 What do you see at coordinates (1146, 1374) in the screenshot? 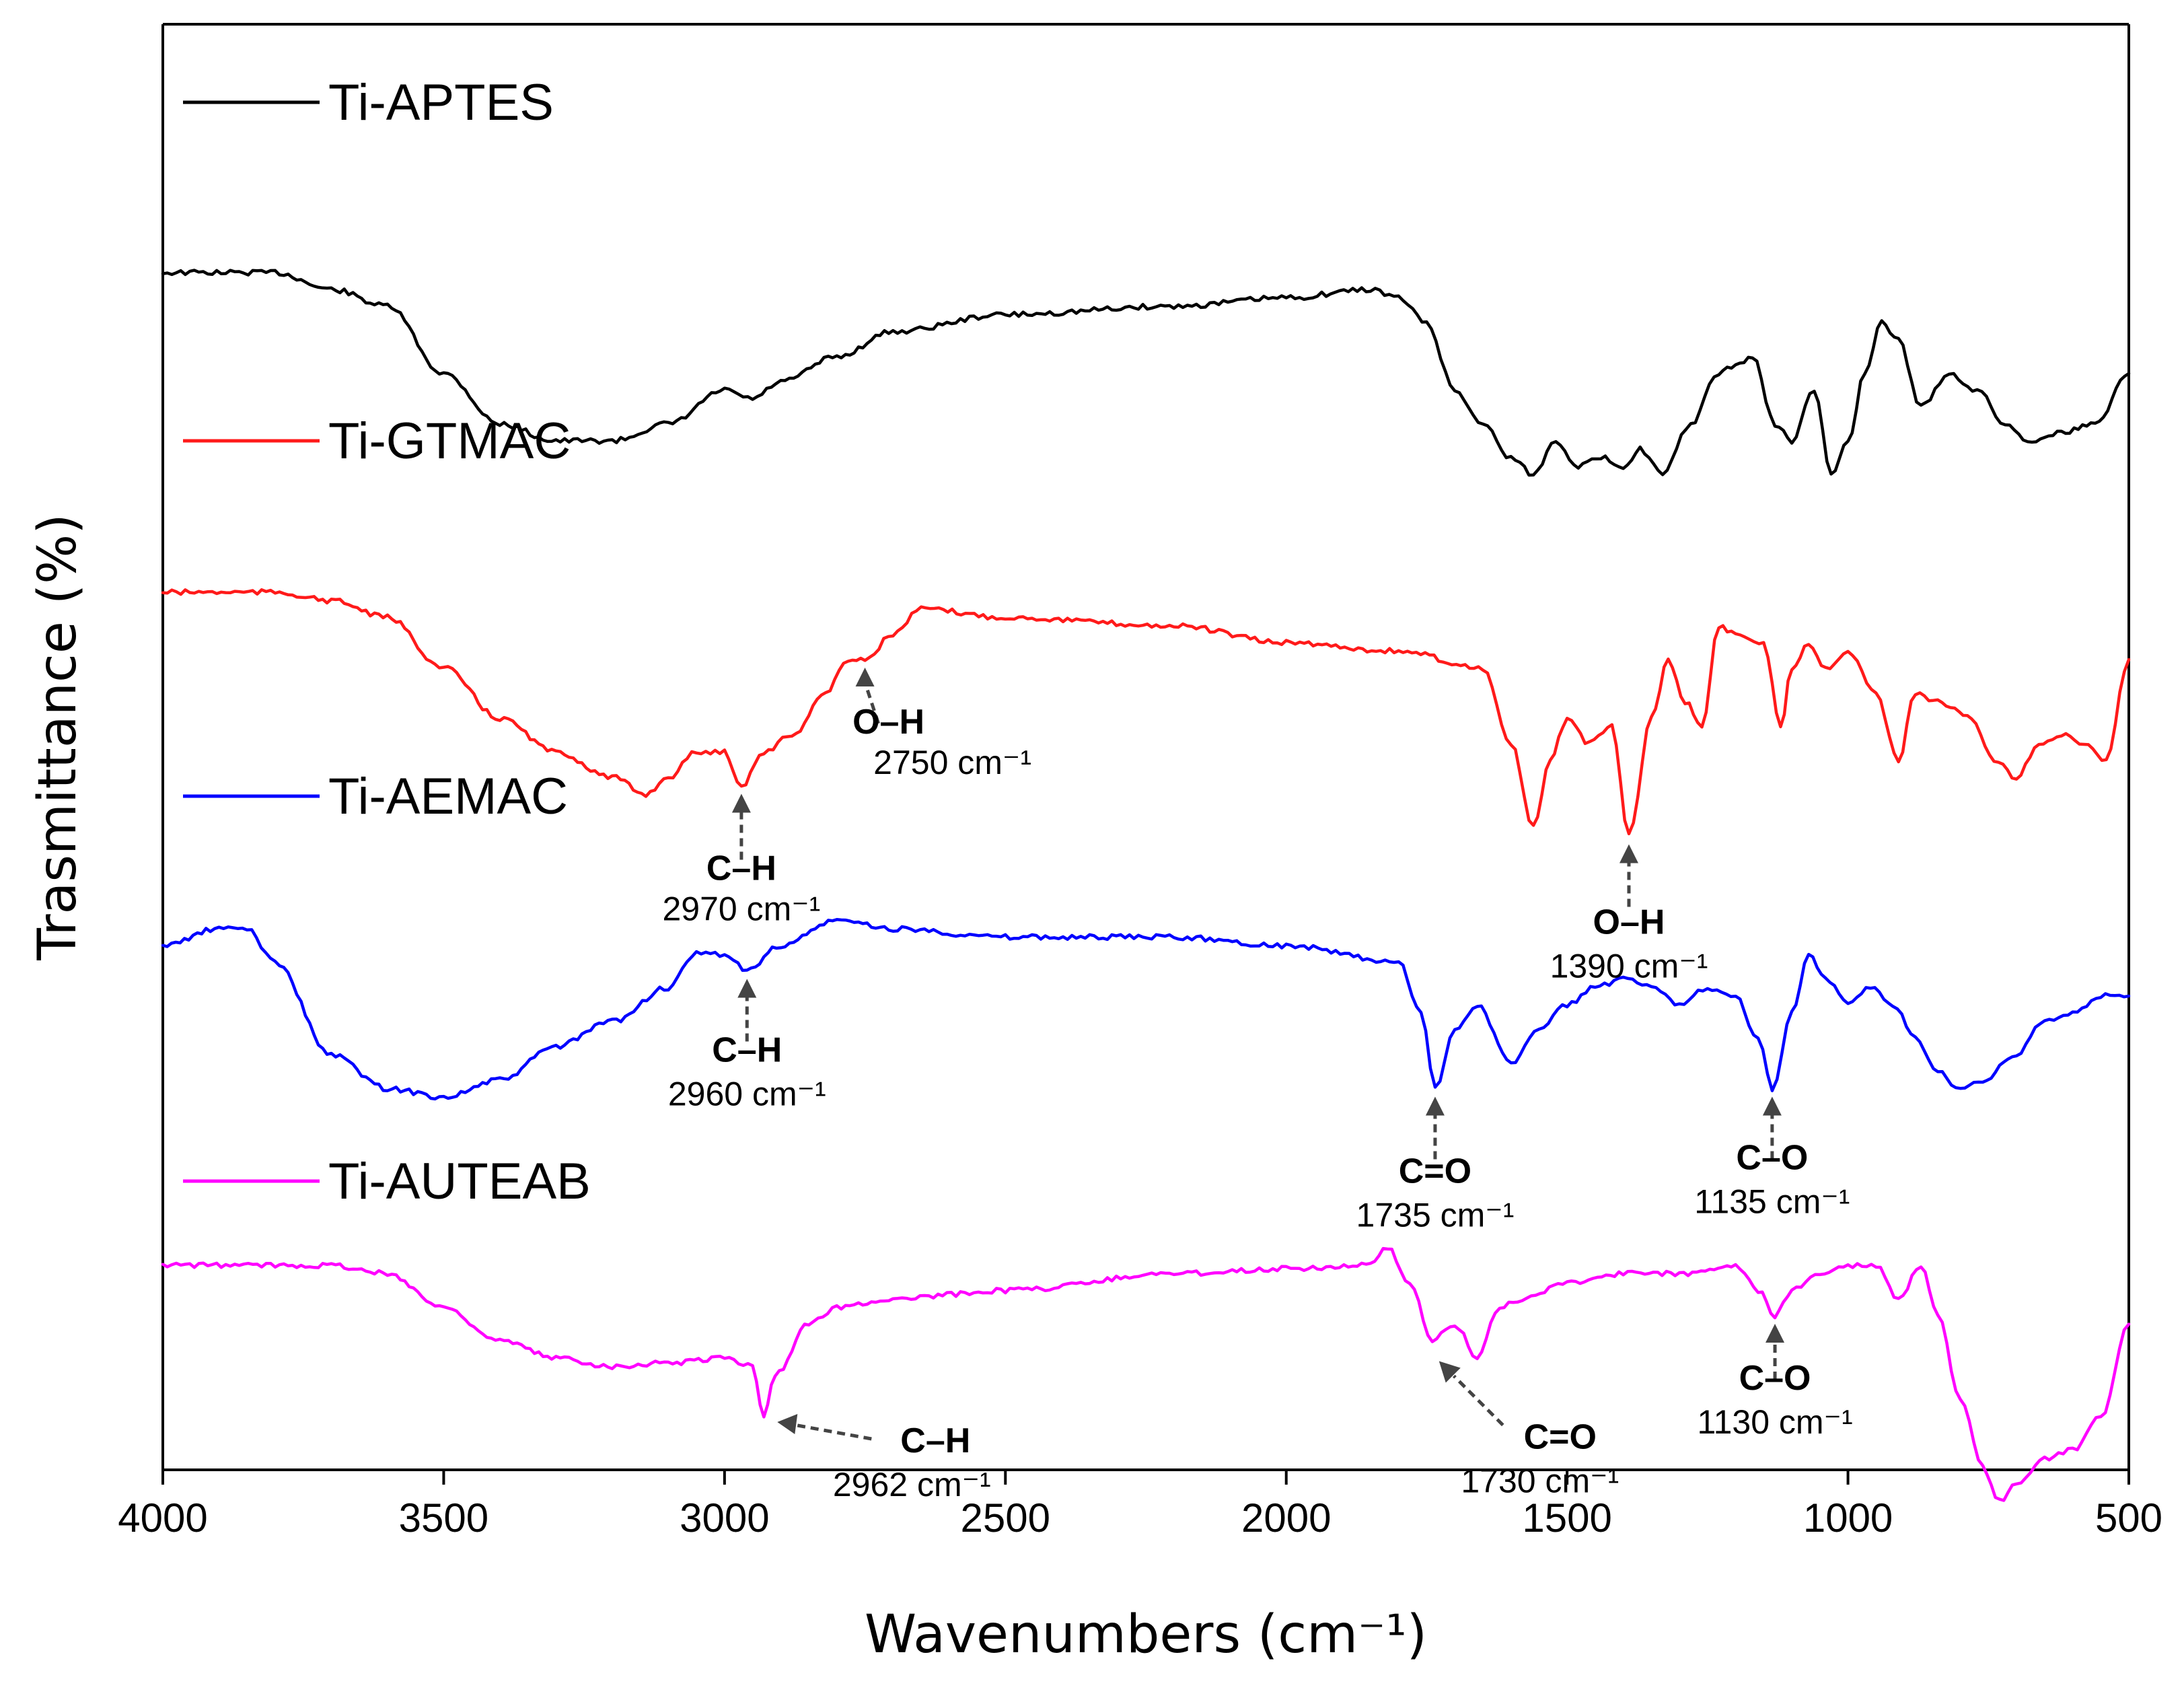
I see `series-line-ti-auteab` at bounding box center [1146, 1374].